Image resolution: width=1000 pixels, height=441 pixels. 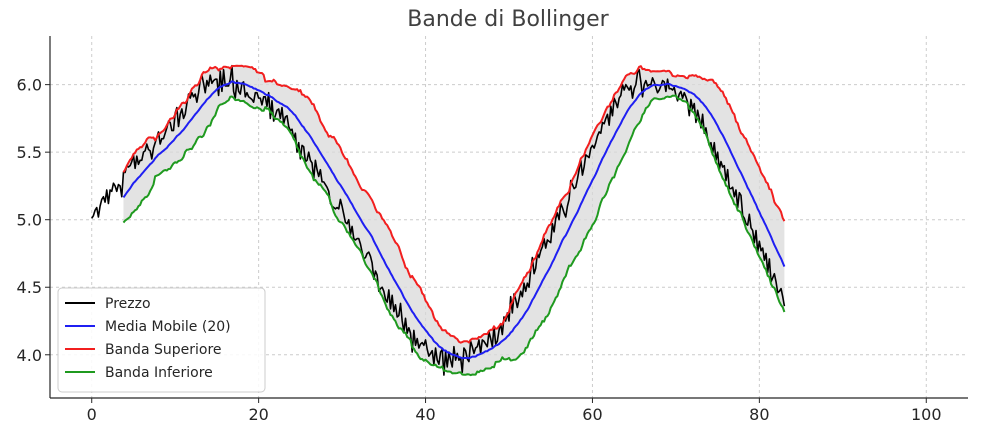 I want to click on x-tick-label: 0, so click(x=92, y=414).